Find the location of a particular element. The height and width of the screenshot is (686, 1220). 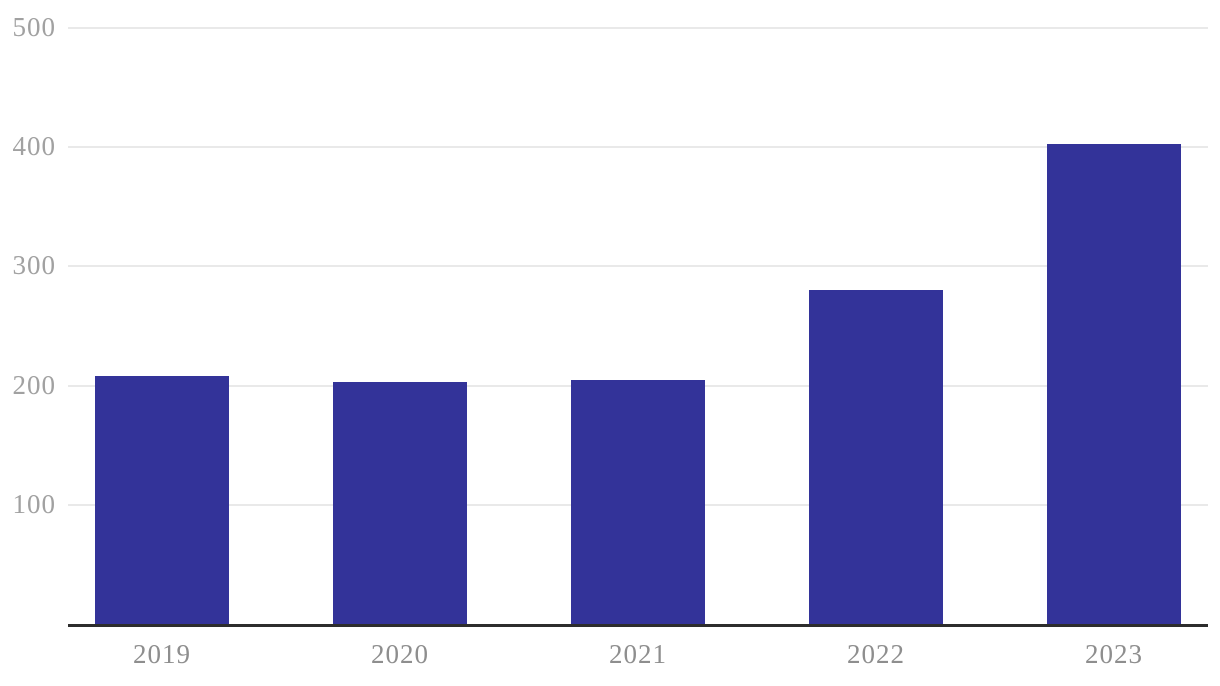

y-tick-label-500: 500 is located at coordinates (34, 27).